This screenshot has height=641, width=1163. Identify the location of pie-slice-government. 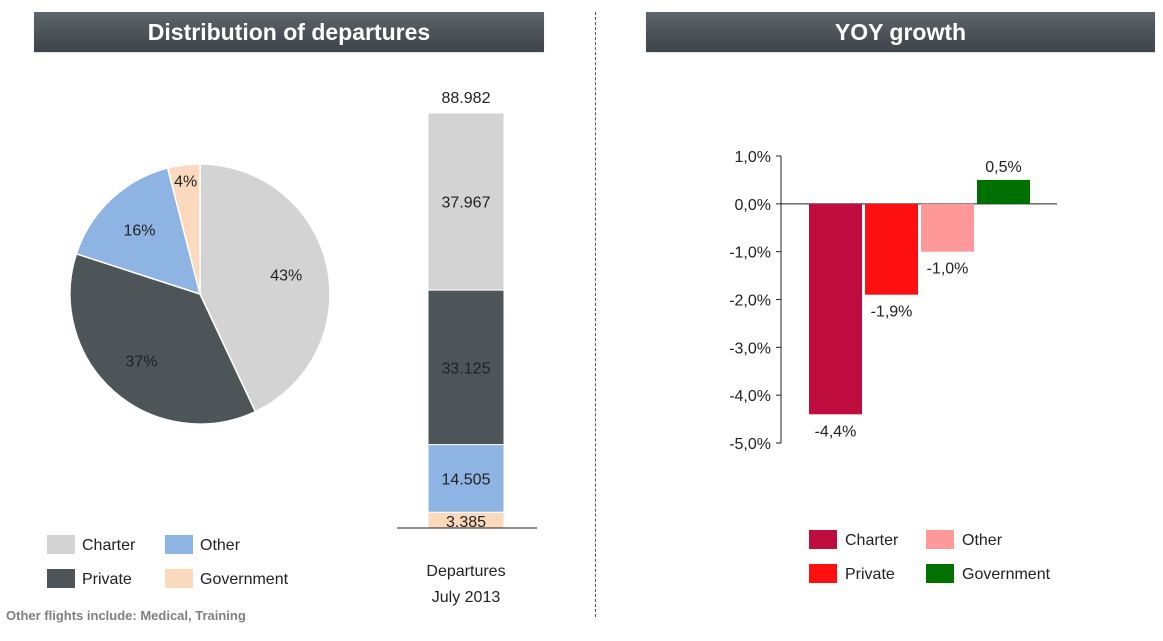
(183, 229).